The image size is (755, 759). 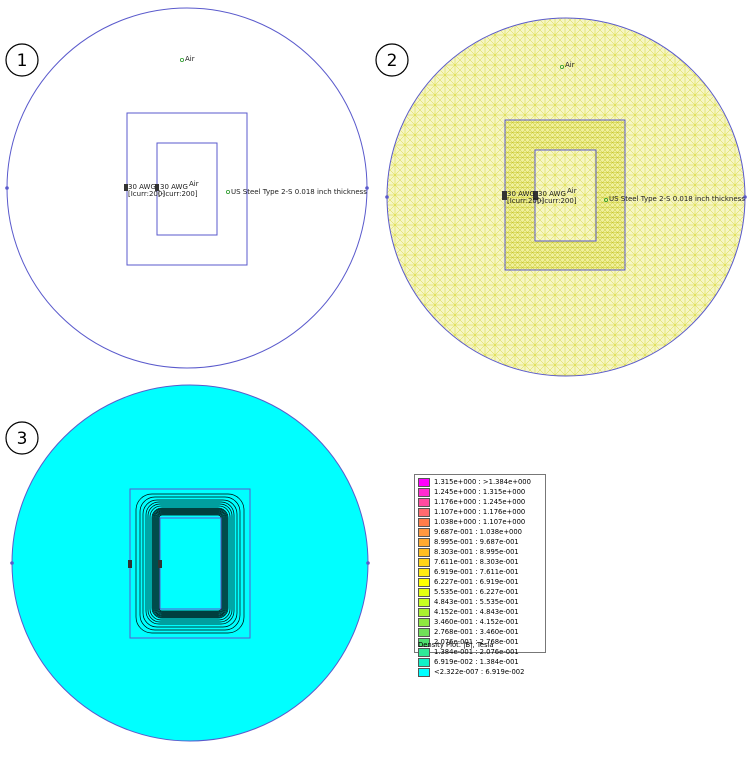 I want to click on density-legend: 1.315e+000 : >1.384e+000 1.245e+000, so click(x=480, y=575).